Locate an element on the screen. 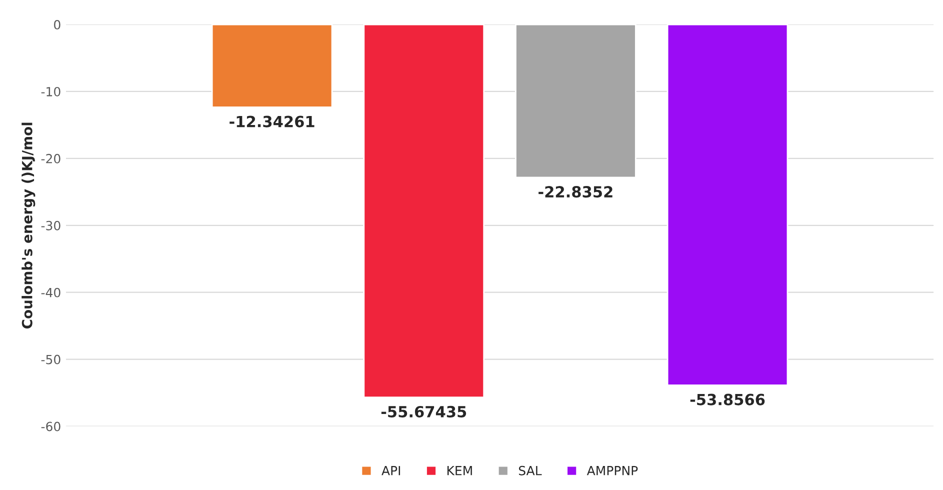  legend-label: AMPPNP is located at coordinates (612, 471).